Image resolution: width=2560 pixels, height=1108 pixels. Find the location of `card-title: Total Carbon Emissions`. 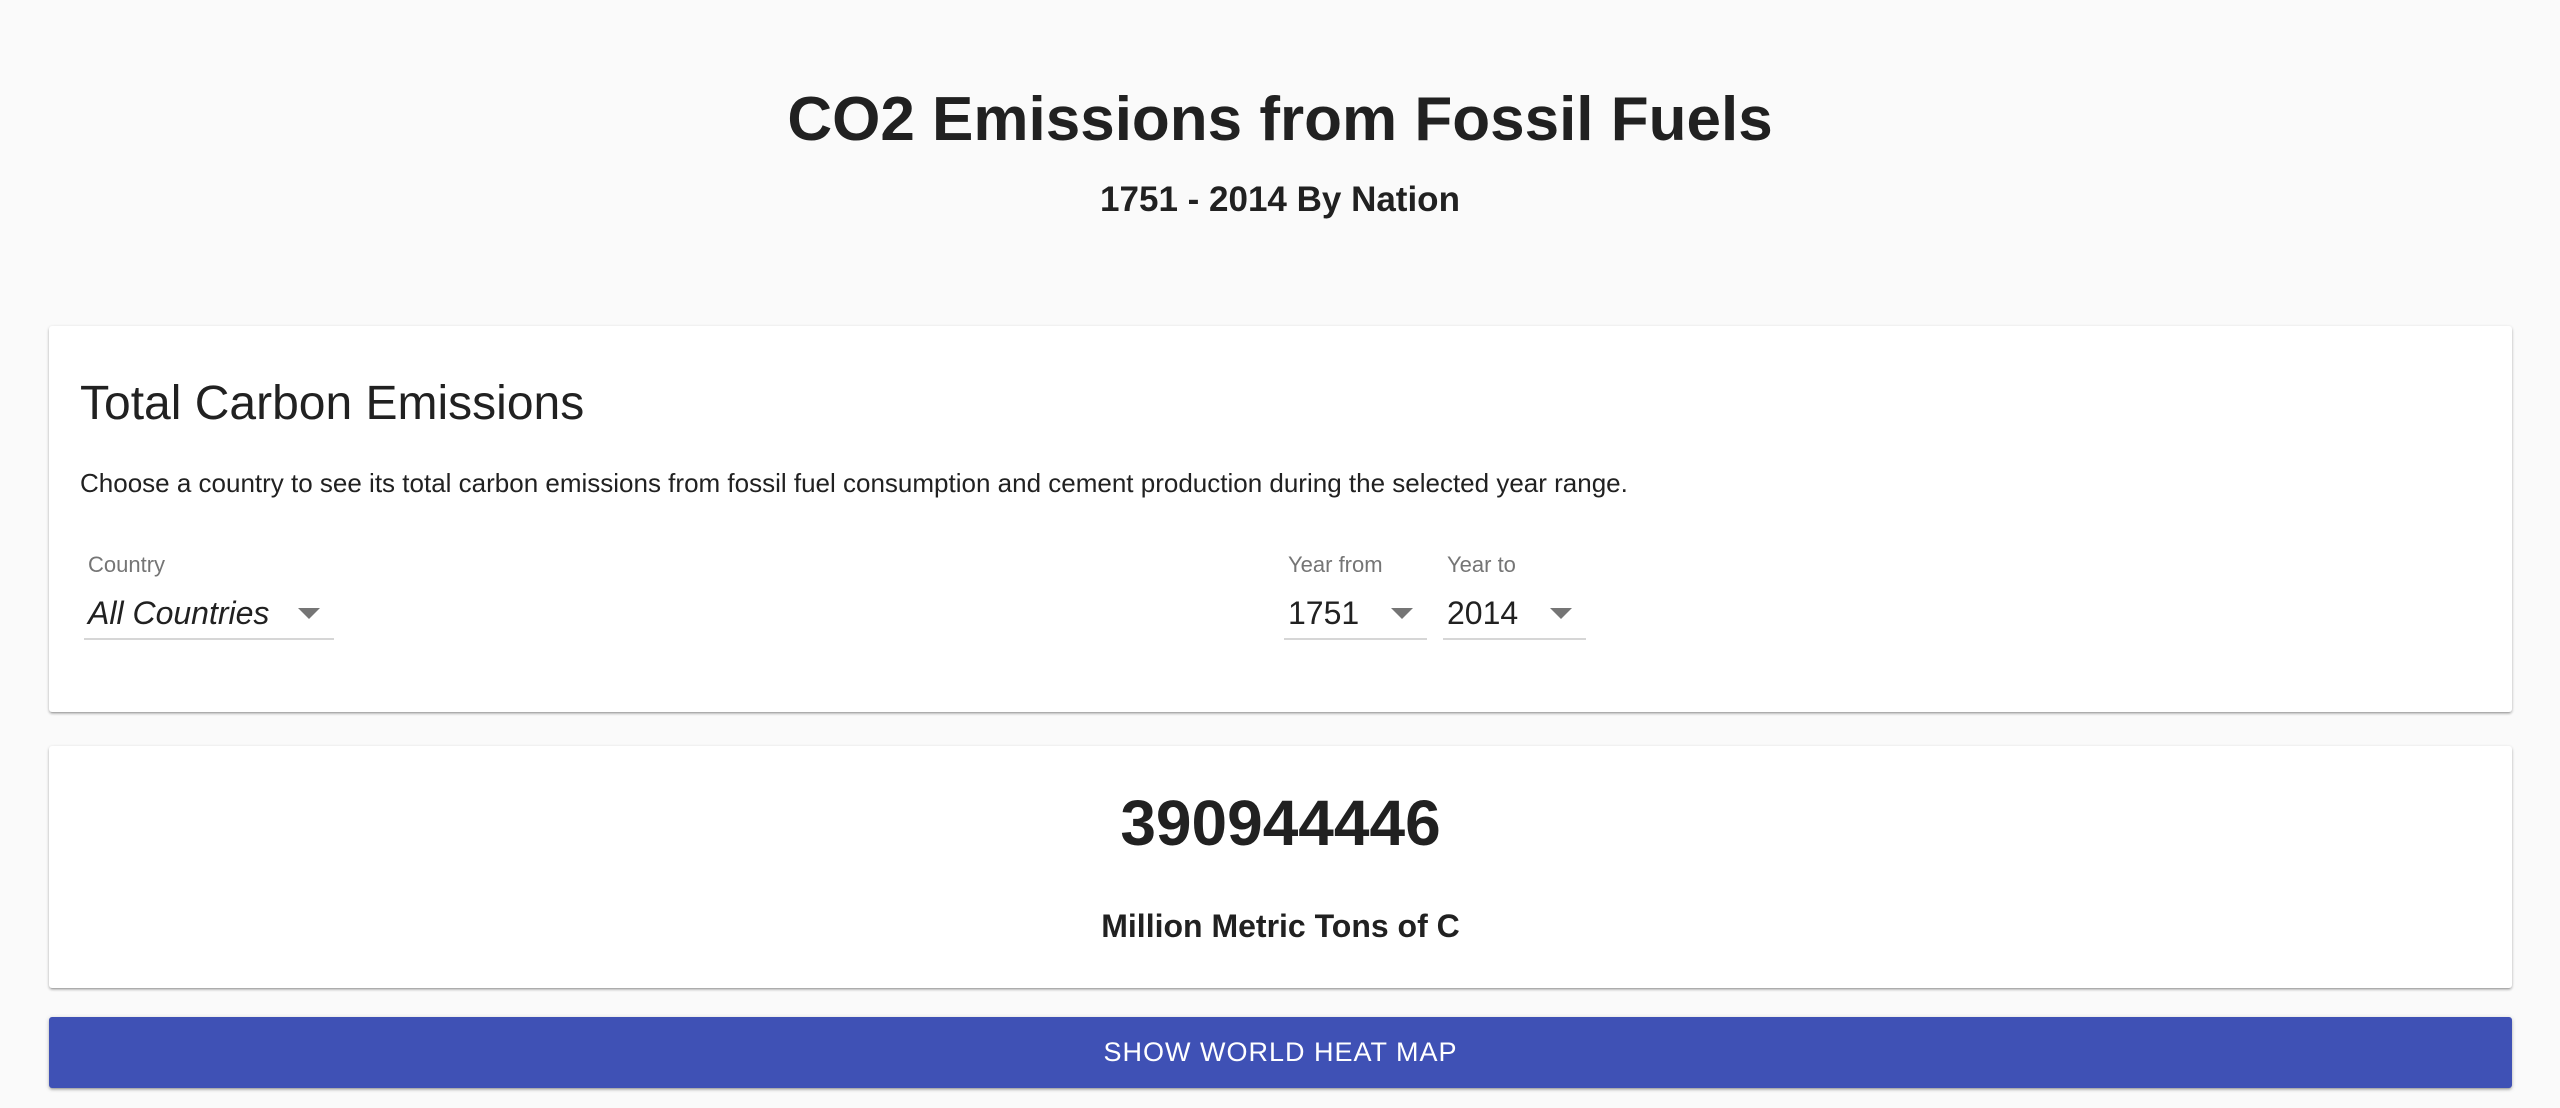

card-title: Total Carbon Emissions is located at coordinates (332, 403).